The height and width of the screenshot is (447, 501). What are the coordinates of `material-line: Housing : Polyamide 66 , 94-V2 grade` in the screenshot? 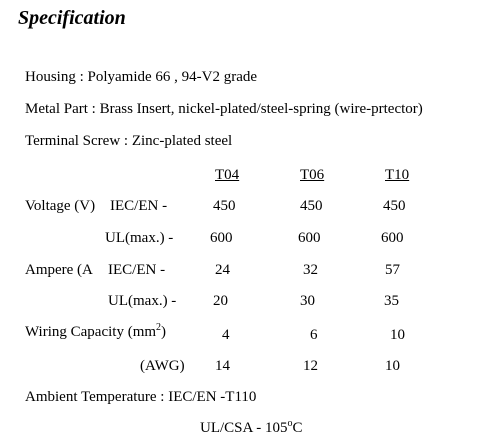 It's located at (141, 77).